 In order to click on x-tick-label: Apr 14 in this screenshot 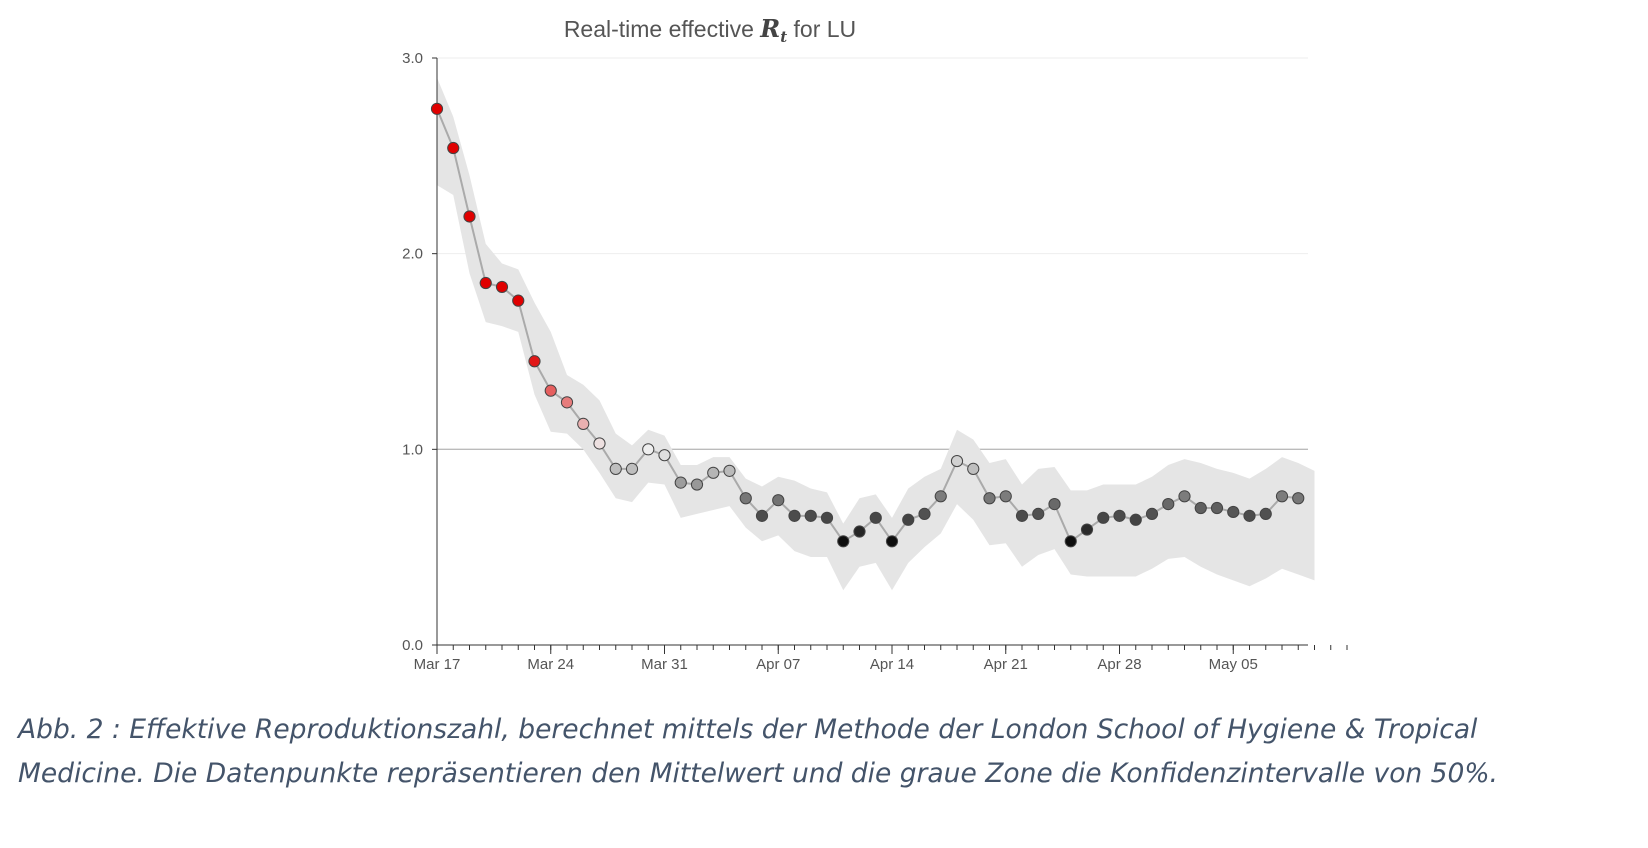, I will do `click(892, 664)`.